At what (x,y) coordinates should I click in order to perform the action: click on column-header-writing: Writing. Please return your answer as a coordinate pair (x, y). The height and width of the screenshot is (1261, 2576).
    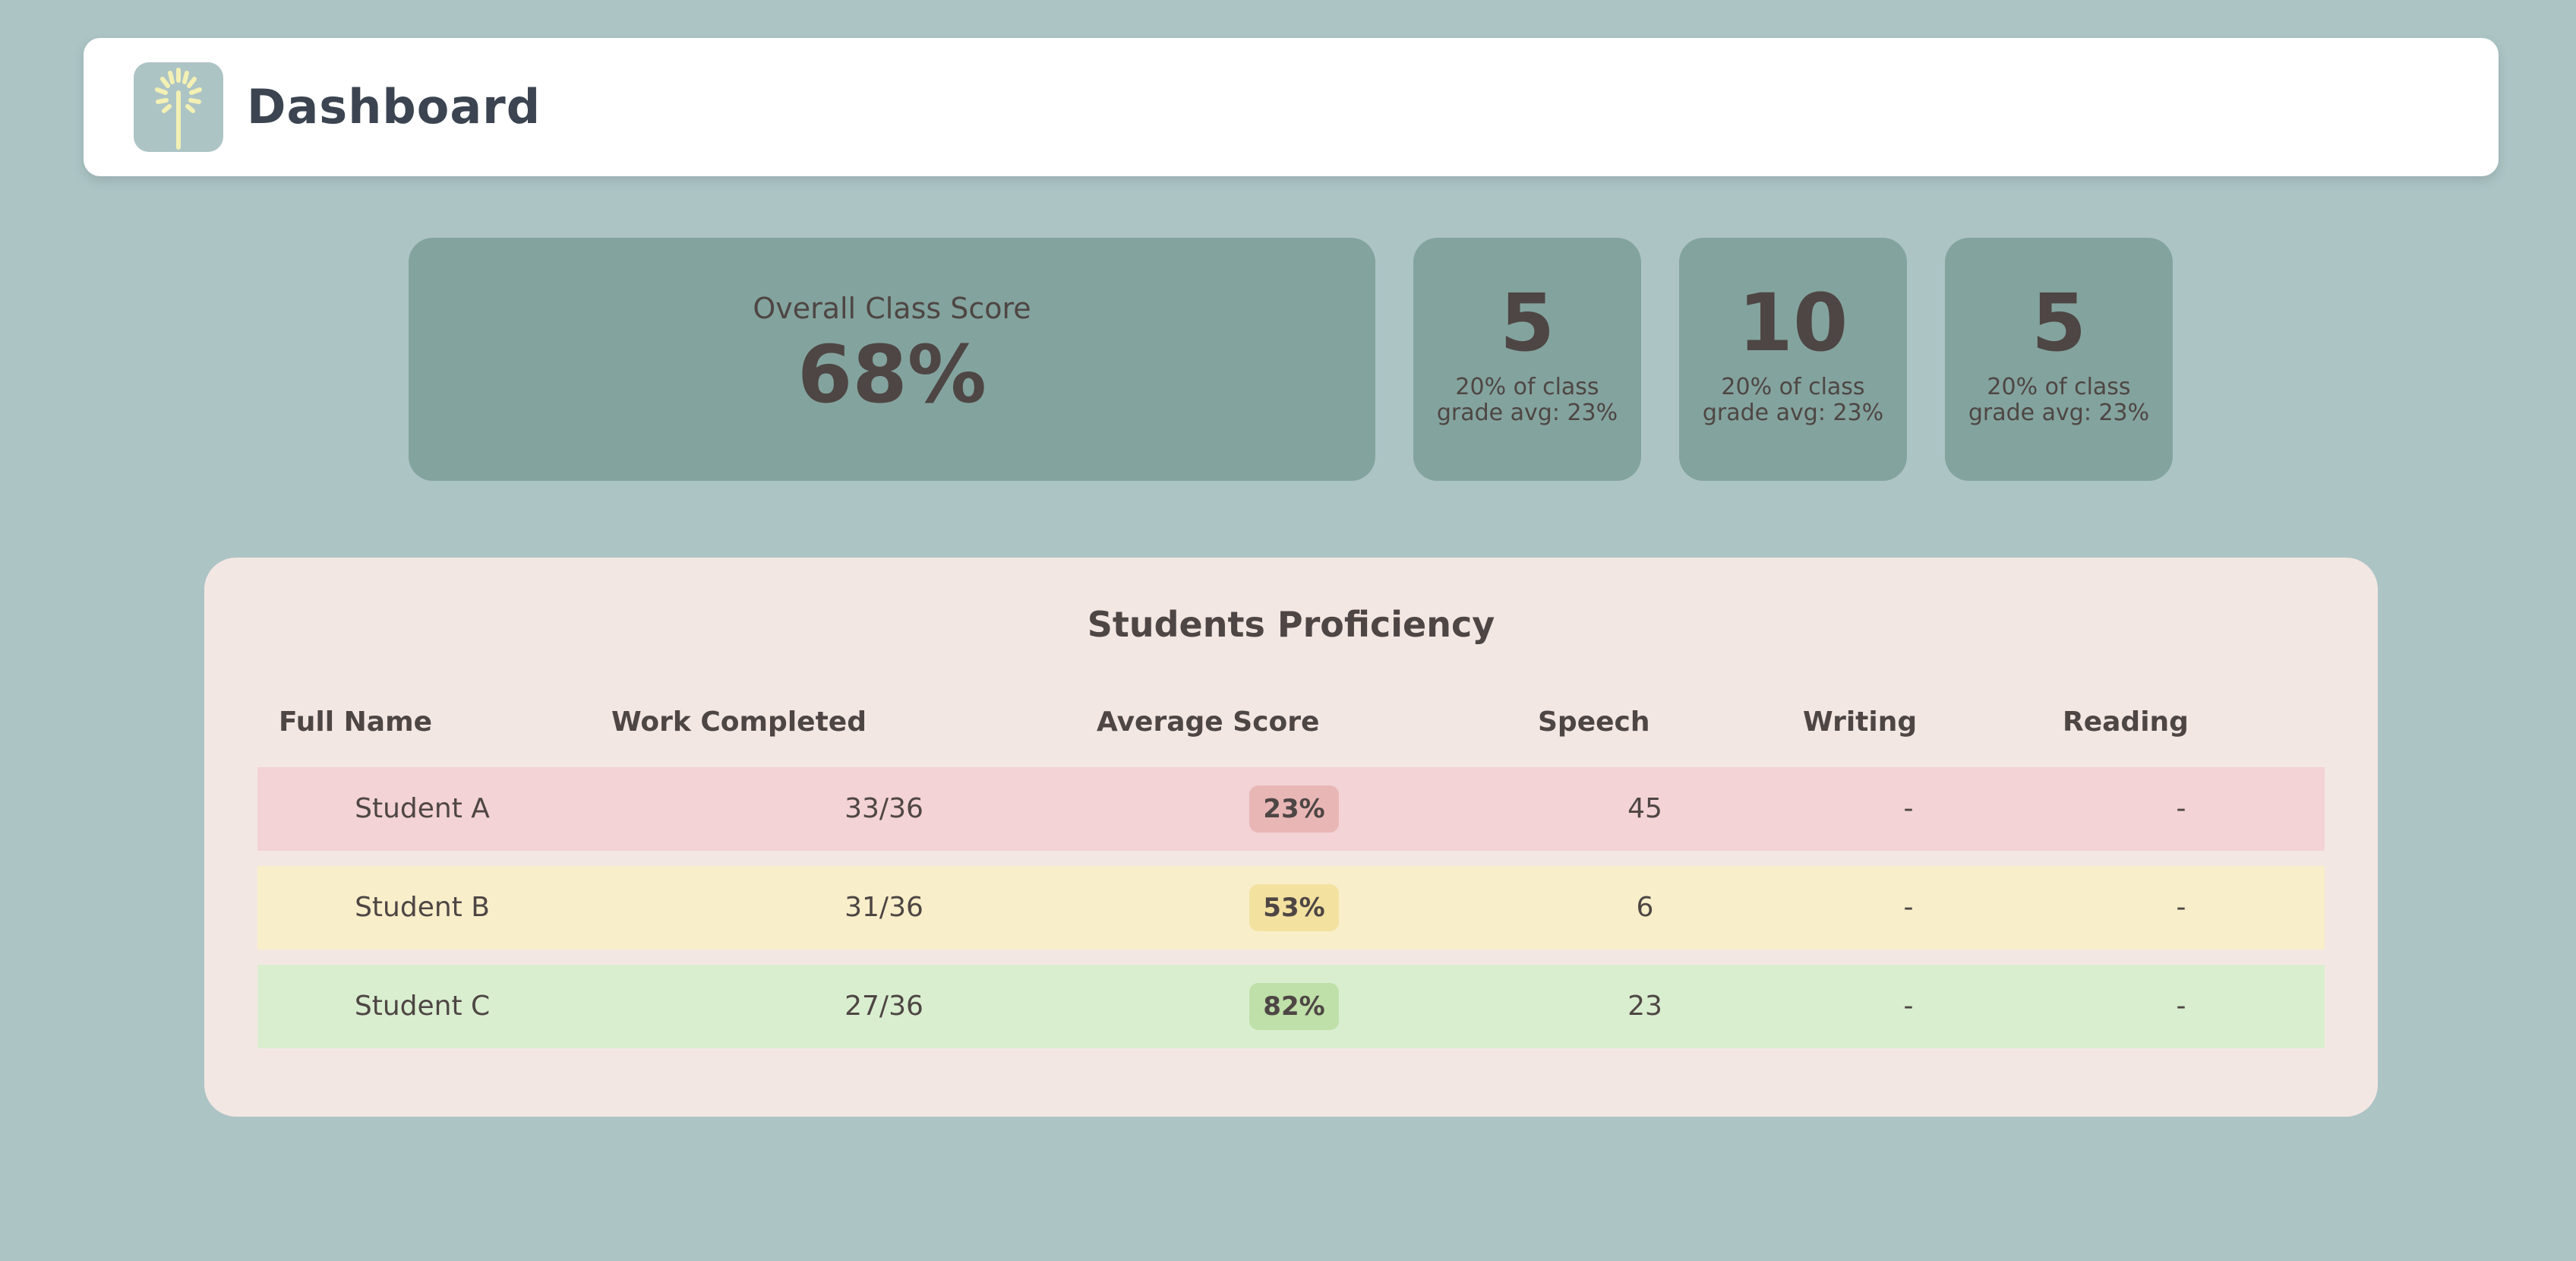
    Looking at the image, I should click on (1860, 722).